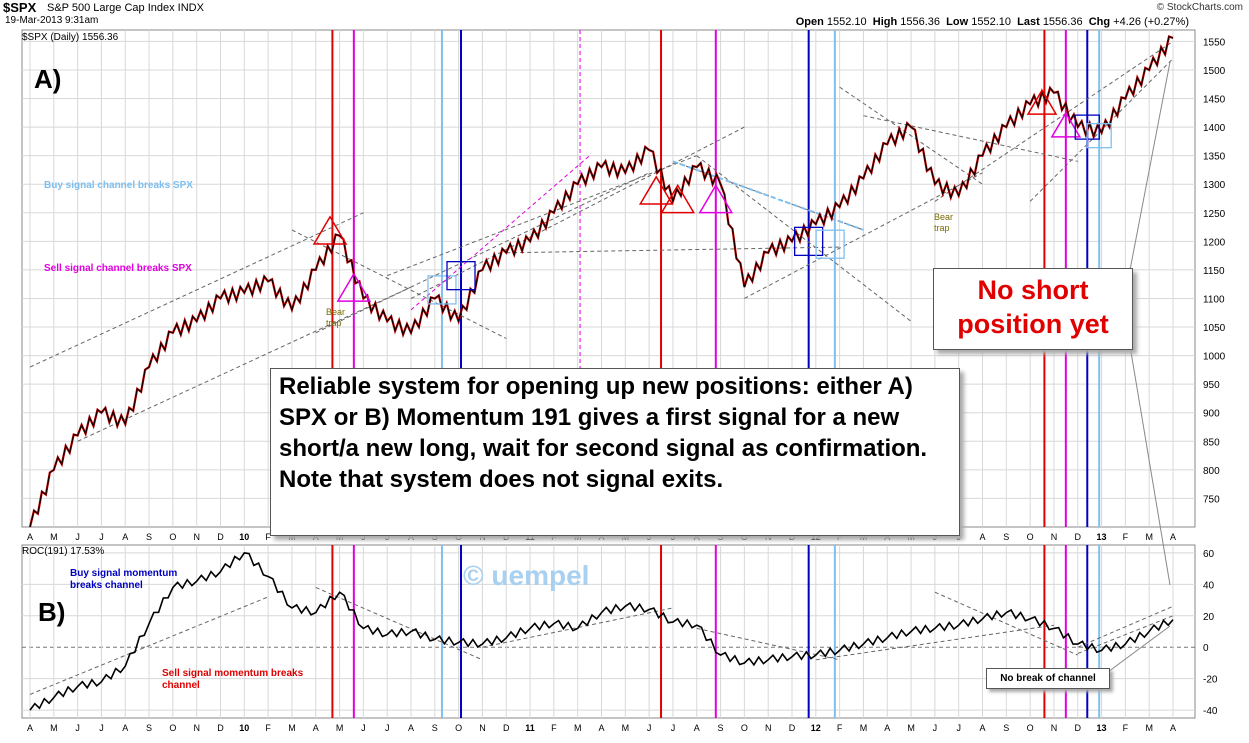 This screenshot has height=743, width=1249. I want to click on buy-channel-note: Buy signal channel breaks SPX, so click(118, 185).